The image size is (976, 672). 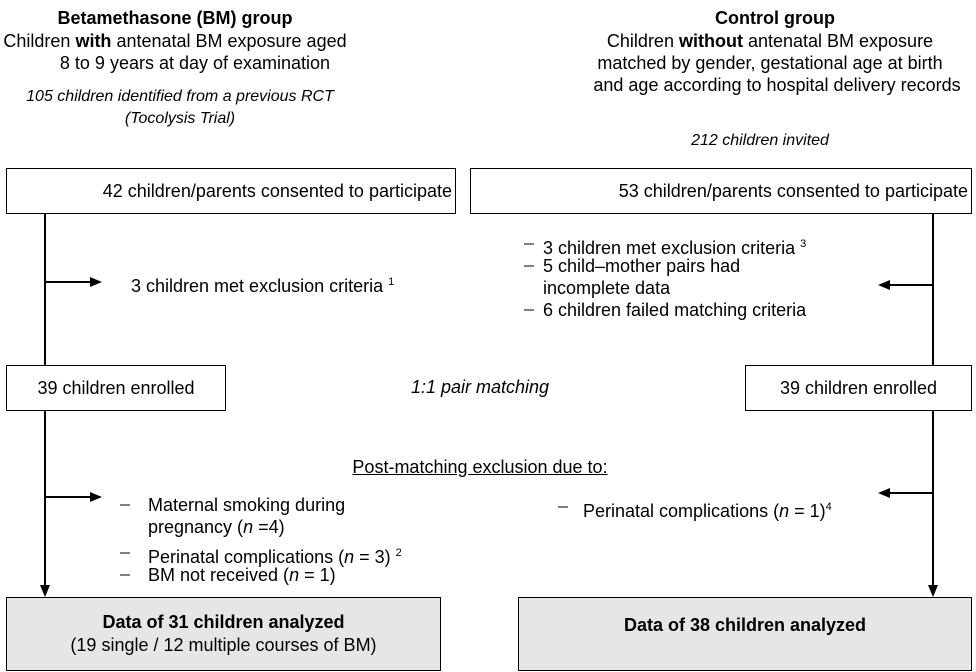 I want to click on text-part: 8 to 9 years at day of examination, so click(x=195, y=63).